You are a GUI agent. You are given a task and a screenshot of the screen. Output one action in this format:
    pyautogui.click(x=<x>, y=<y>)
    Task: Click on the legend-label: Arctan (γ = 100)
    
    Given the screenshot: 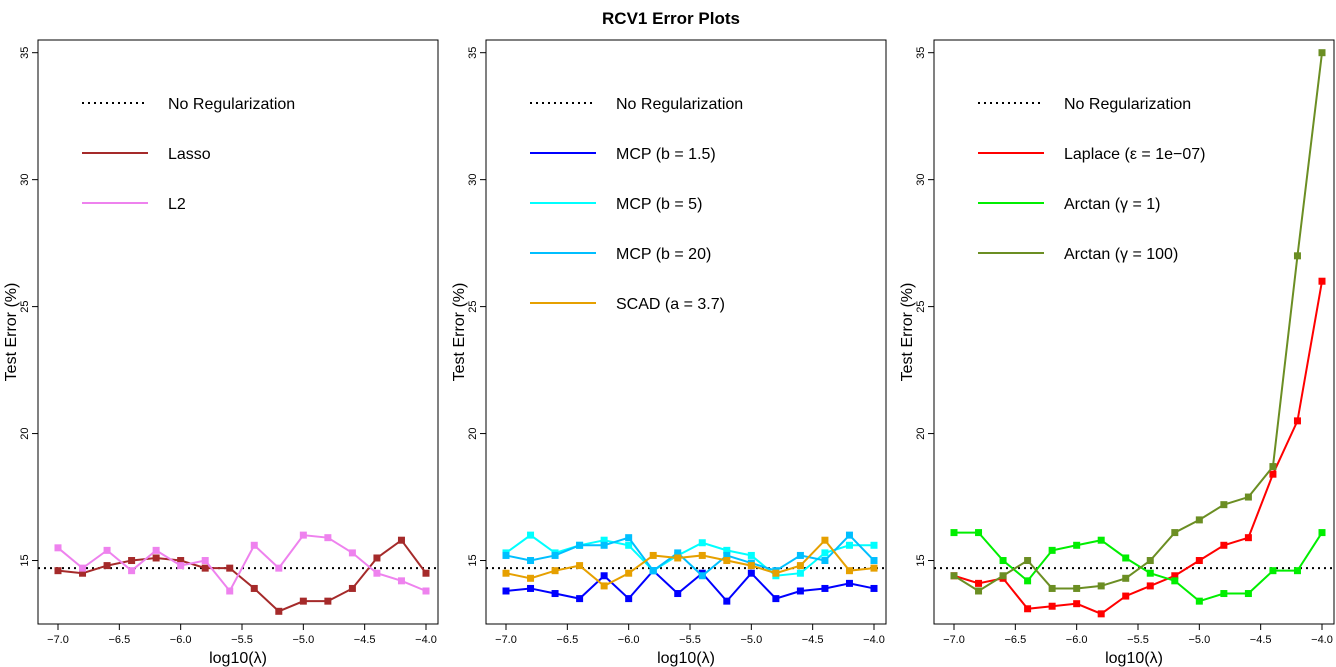 What is the action you would take?
    pyautogui.click(x=1121, y=254)
    